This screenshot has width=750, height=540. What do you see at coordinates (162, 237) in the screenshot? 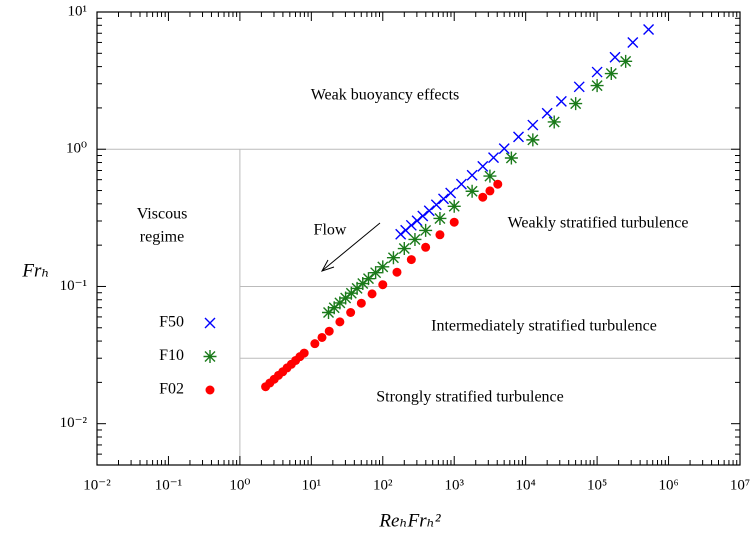
I see `annotation: regime` at bounding box center [162, 237].